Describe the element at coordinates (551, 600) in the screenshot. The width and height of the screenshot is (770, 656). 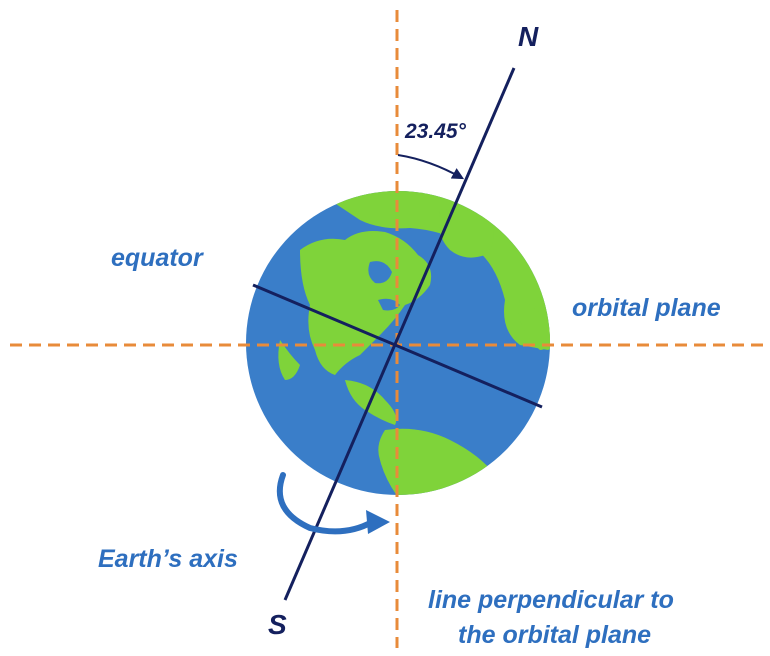
I see `perpendicular-label-line1: line perpendicular to` at that location.